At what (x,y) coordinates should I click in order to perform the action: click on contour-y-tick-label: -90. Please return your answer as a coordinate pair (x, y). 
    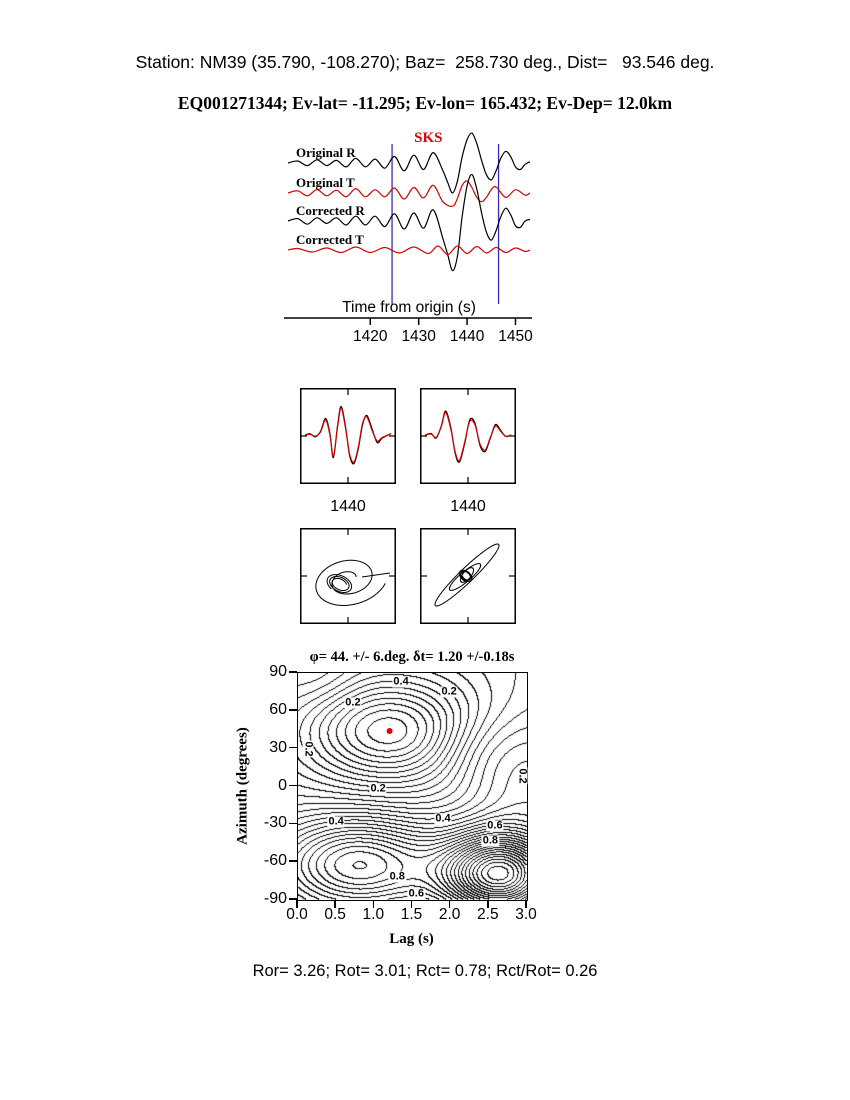
    Looking at the image, I should click on (275, 898).